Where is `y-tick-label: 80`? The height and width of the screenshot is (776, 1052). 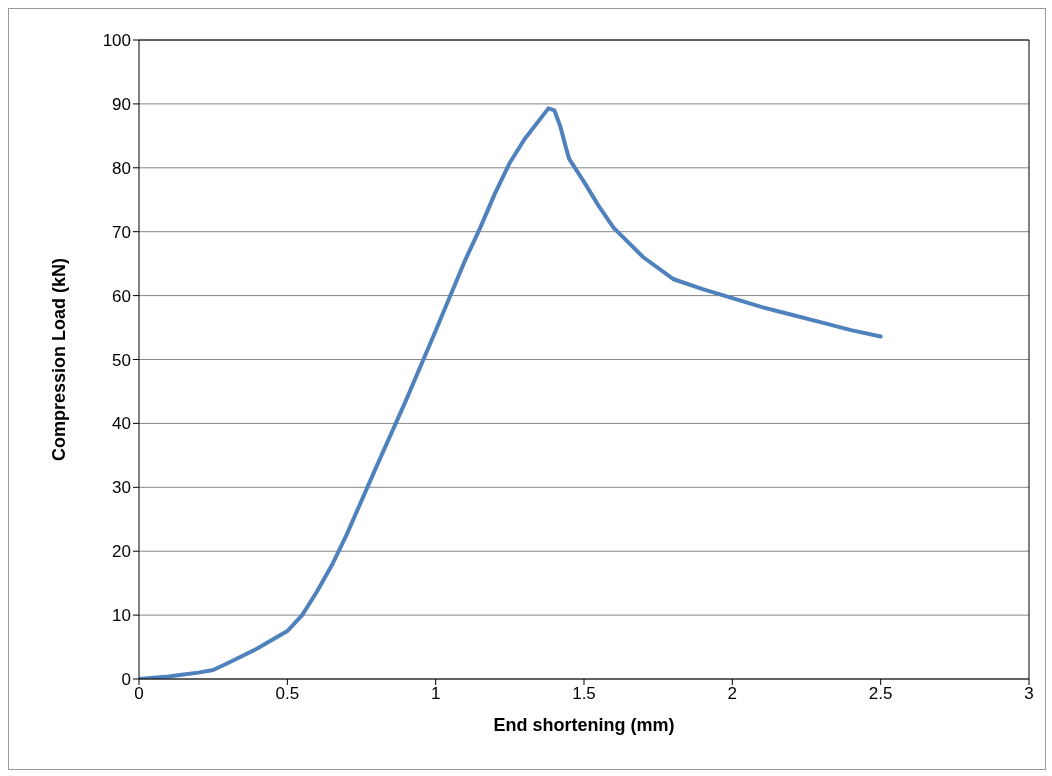 y-tick-label: 80 is located at coordinates (121, 168).